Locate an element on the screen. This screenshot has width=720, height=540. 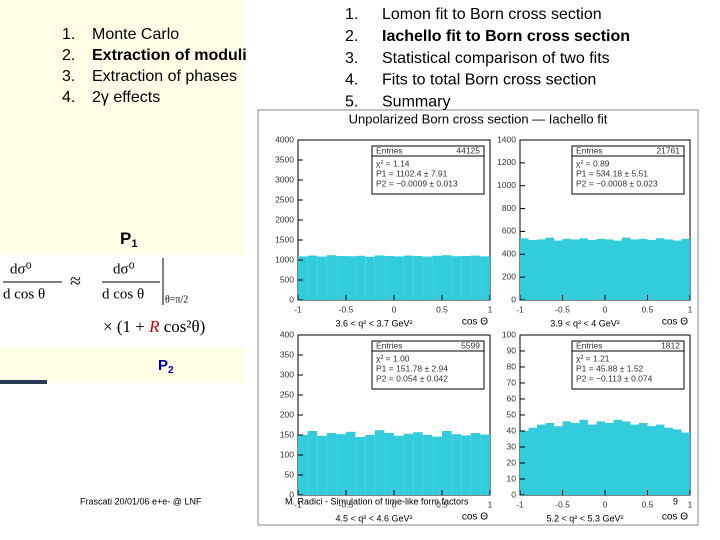
accent-bar is located at coordinates (23, 382).